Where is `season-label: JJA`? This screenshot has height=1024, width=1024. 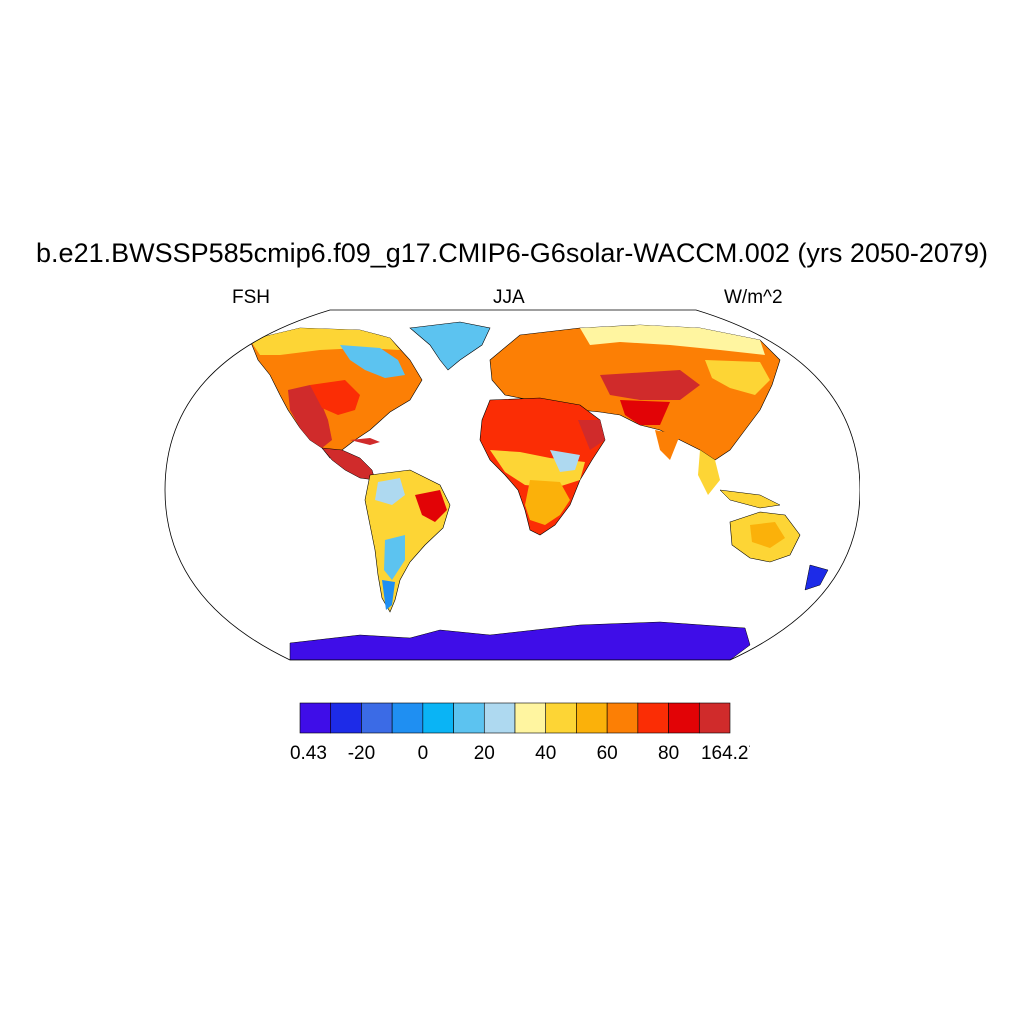 season-label: JJA is located at coordinates (509, 297).